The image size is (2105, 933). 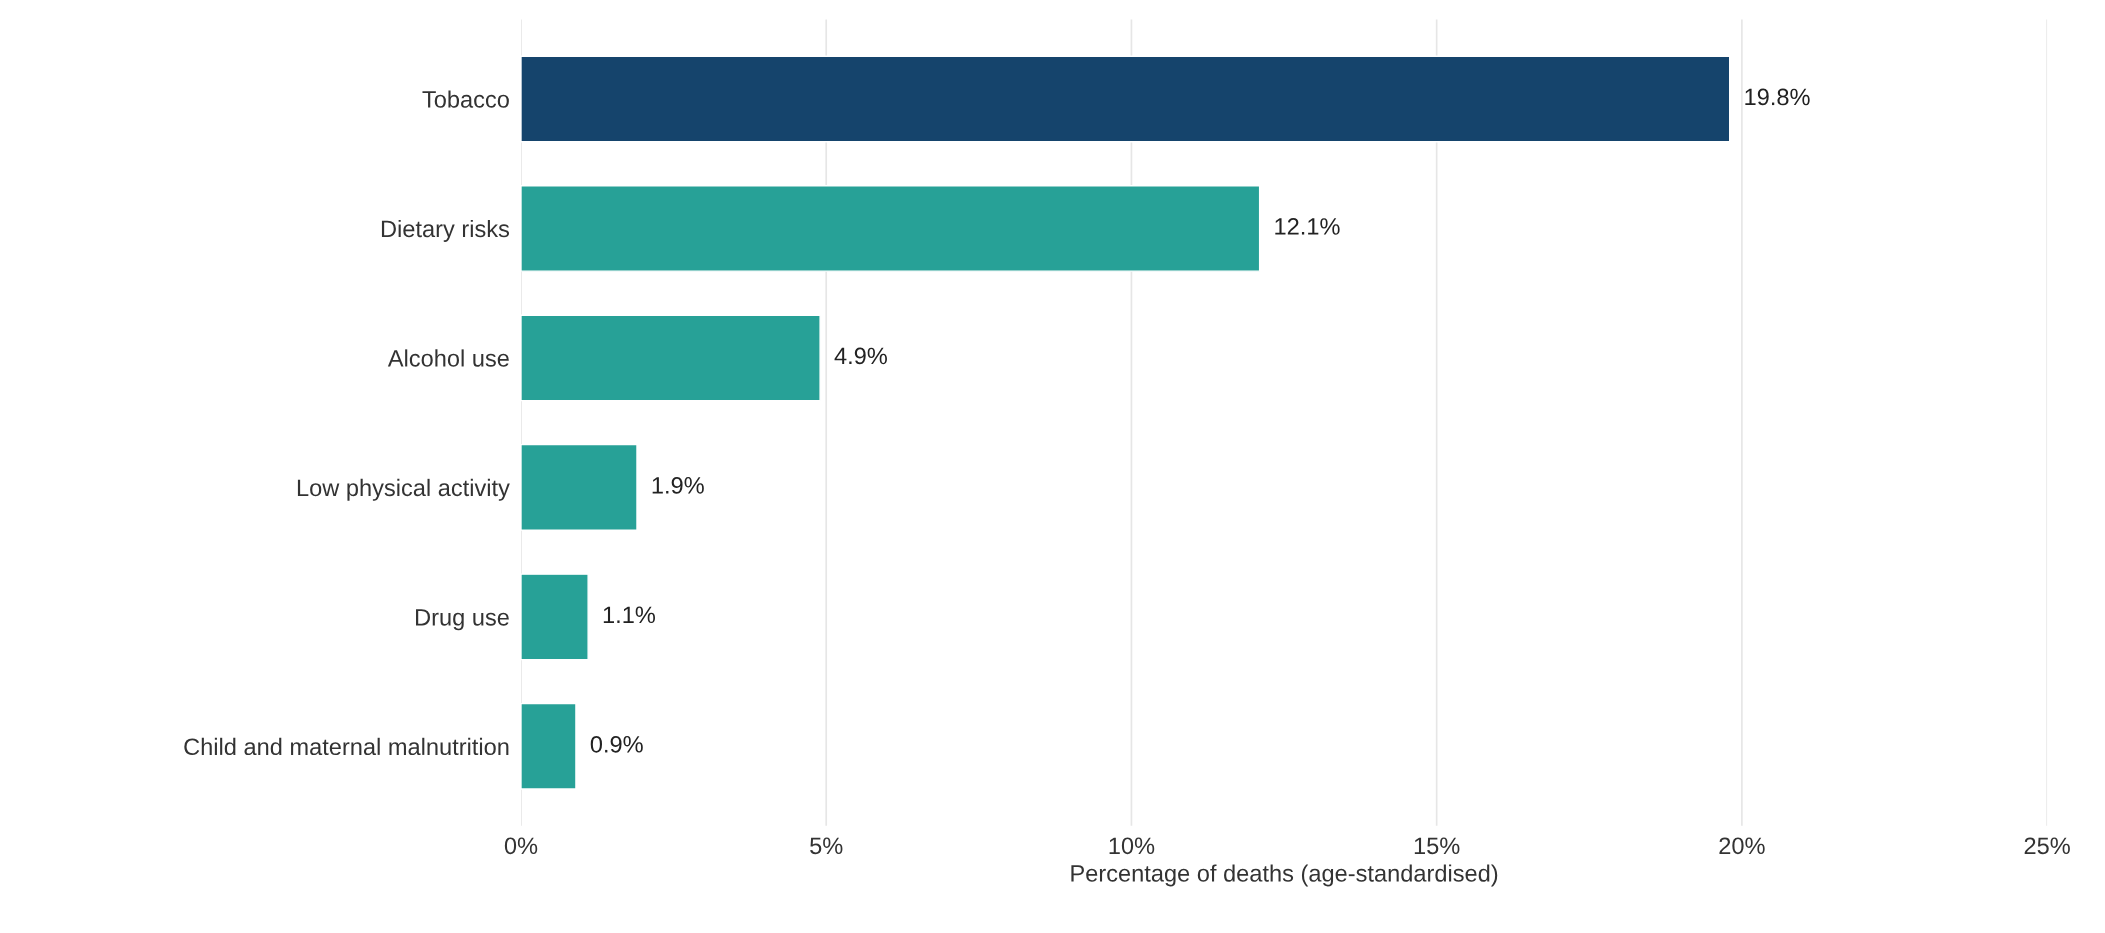 What do you see at coordinates (521, 846) in the screenshot?
I see `x-tick-label: 0%` at bounding box center [521, 846].